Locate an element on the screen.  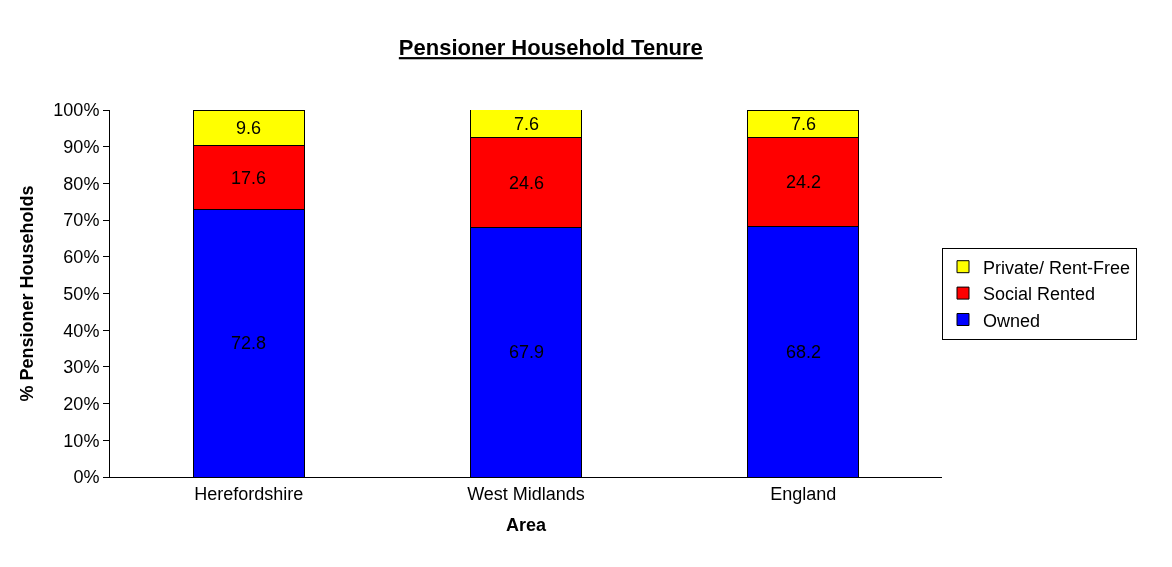
x-tick-label: Herefordshire is located at coordinates (249, 493).